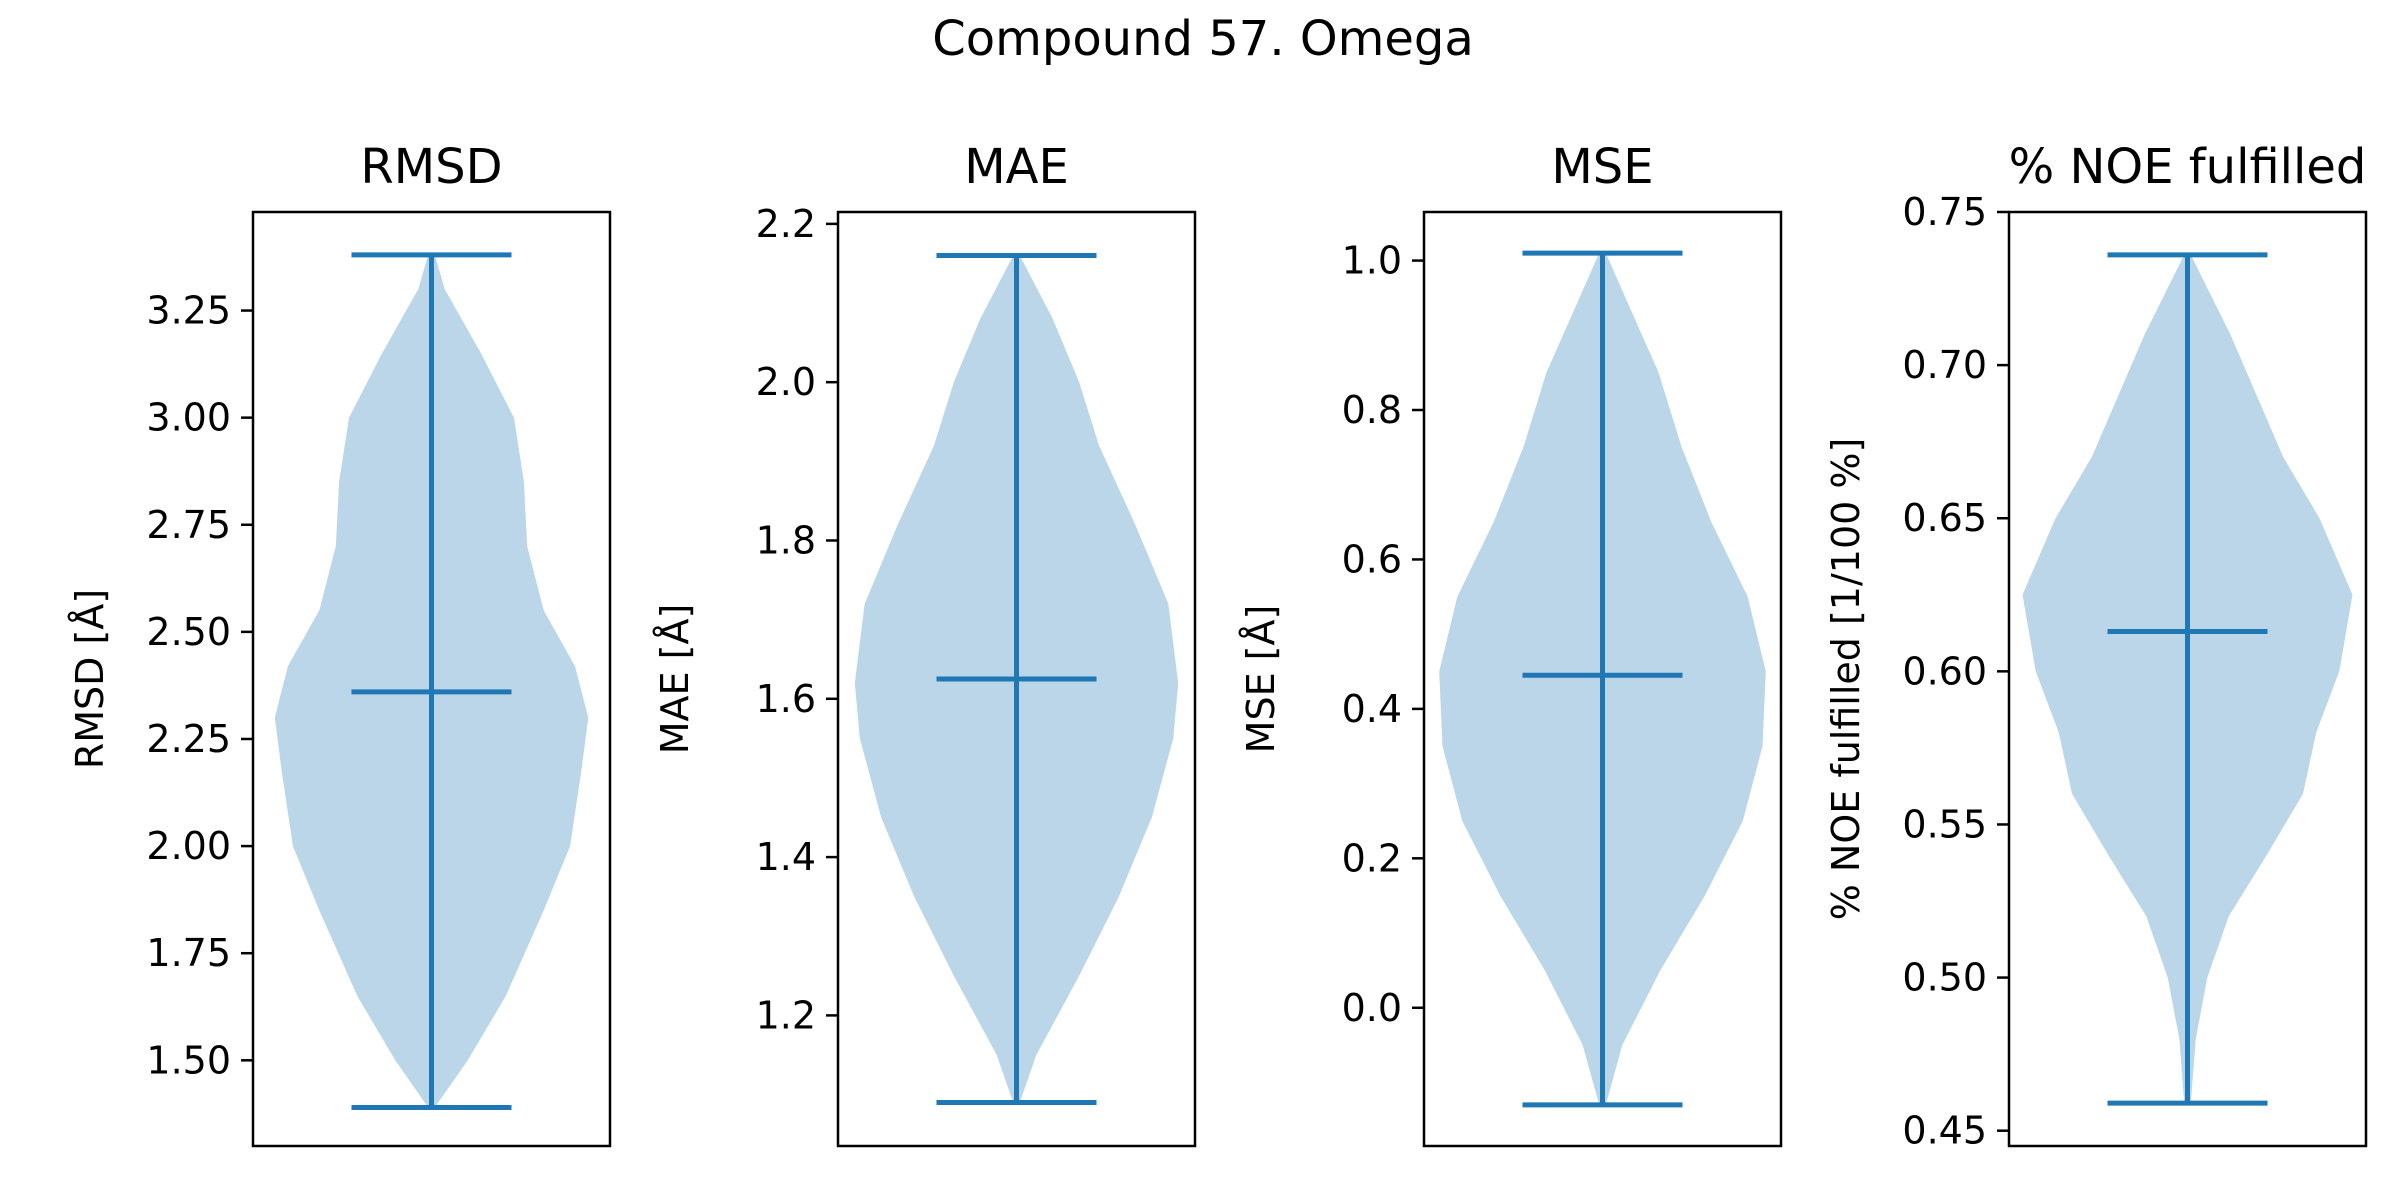 The image size is (2400, 1200). I want to click on y-tick-label-mae: 2.0, so click(786, 382).